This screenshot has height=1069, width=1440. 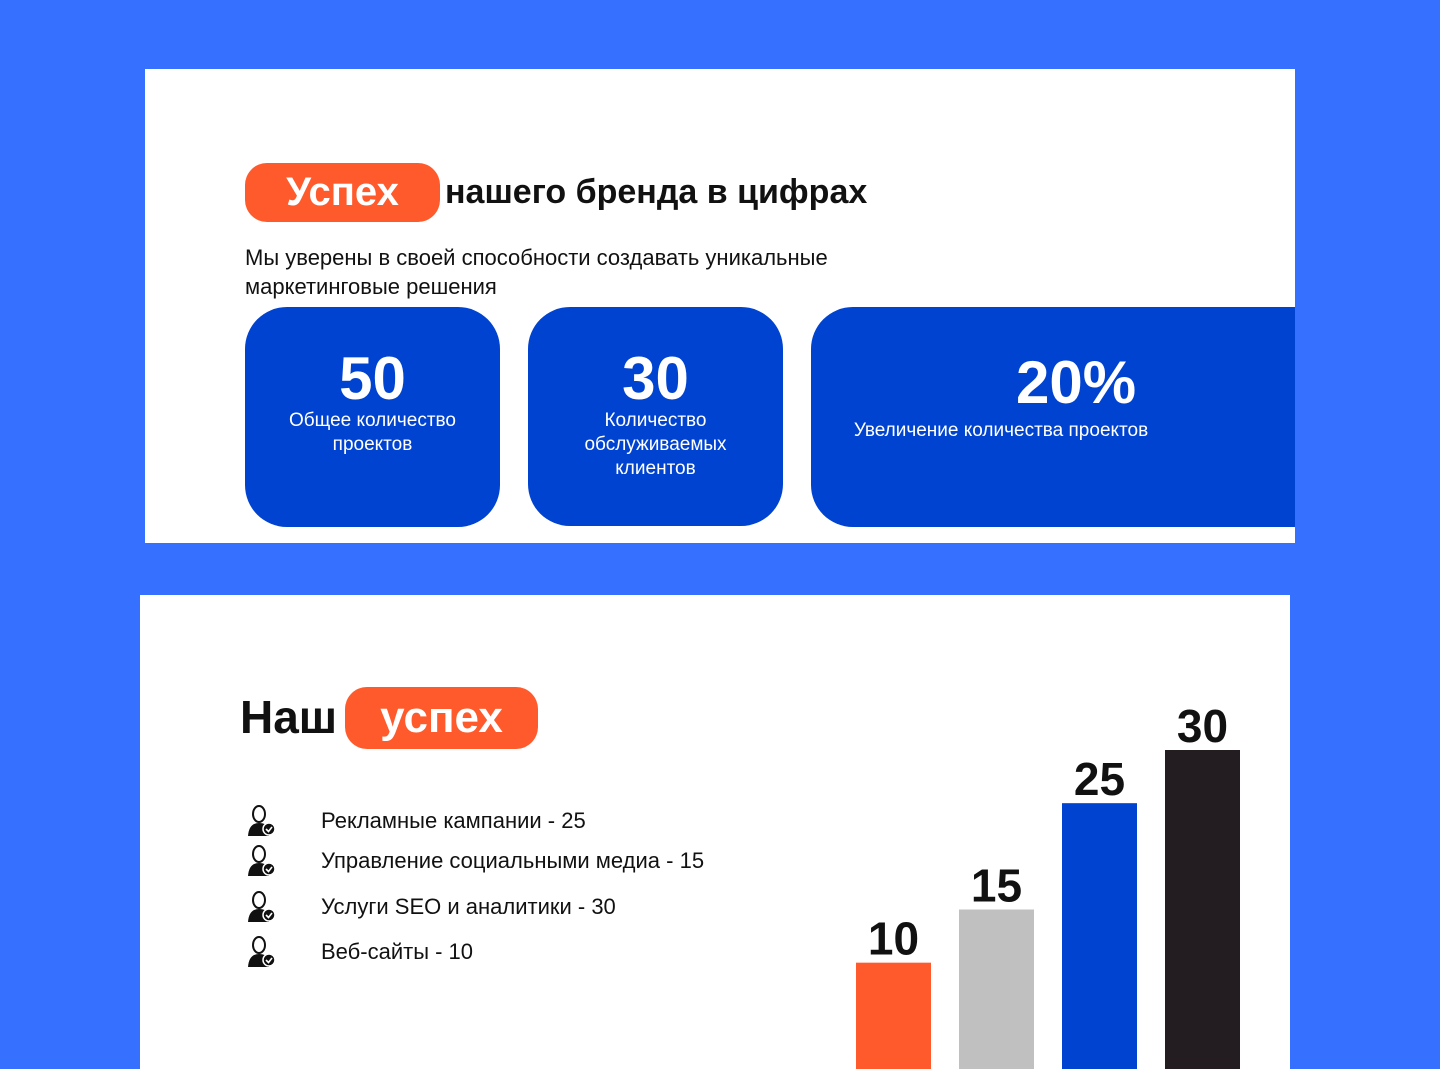 I want to click on data-label: 30, so click(x=1202, y=726).